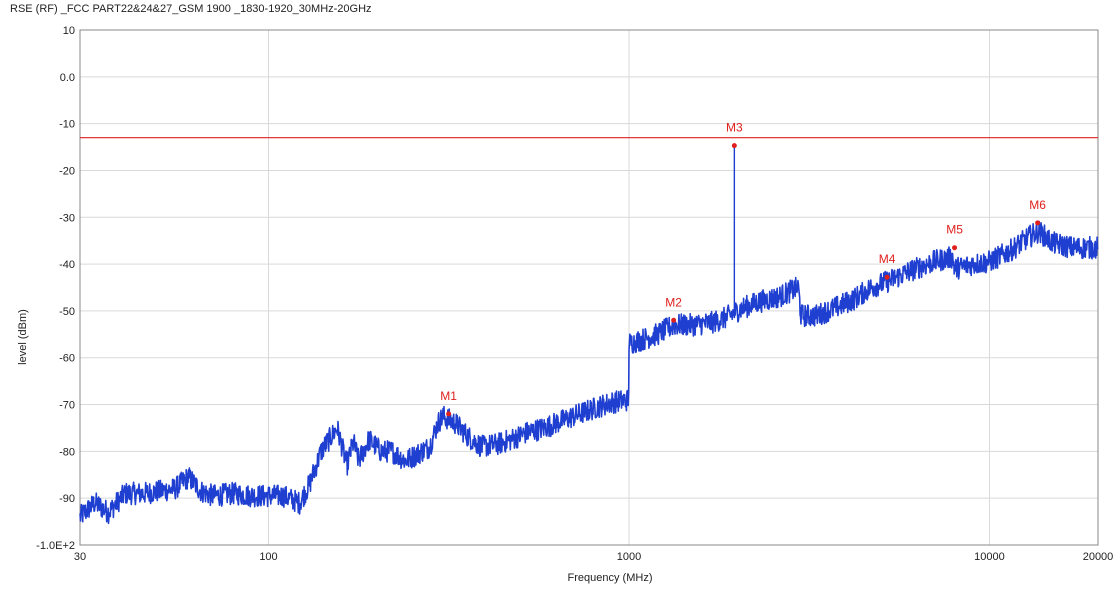 Image resolution: width=1116 pixels, height=590 pixels. Describe the element at coordinates (67, 359) in the screenshot. I see `y-tick-label: -60` at that location.